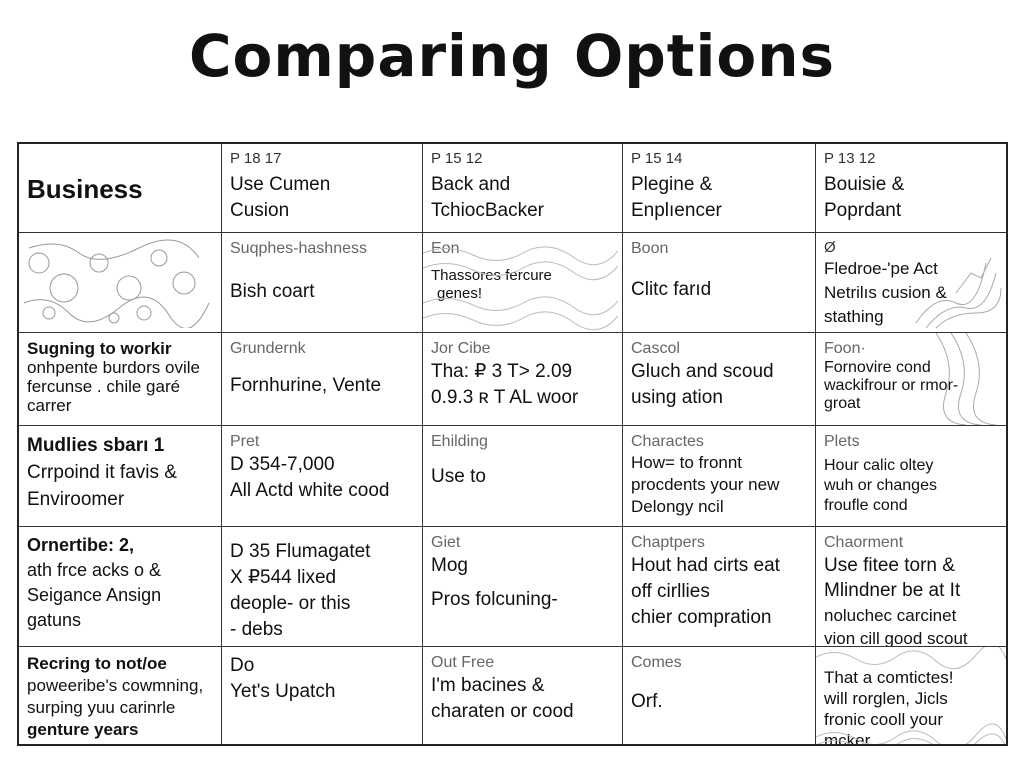 This screenshot has height=768, width=1024. What do you see at coordinates (97, 663) in the screenshot?
I see `row-header-line: Recring to not/oe` at bounding box center [97, 663].